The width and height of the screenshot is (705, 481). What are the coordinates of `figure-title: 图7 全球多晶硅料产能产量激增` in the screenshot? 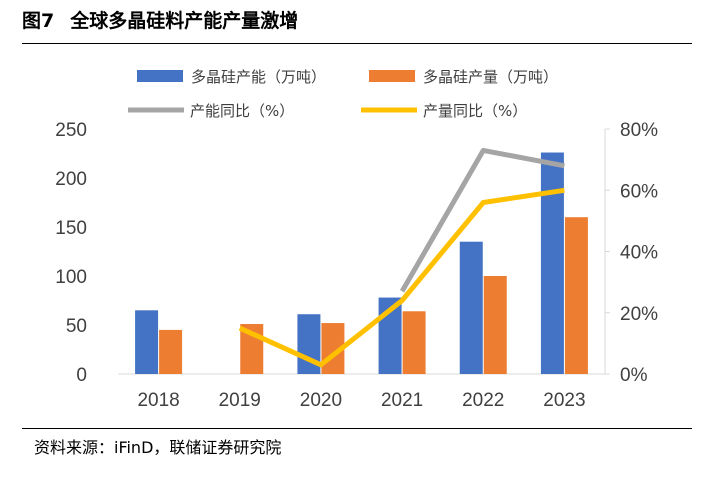 It's located at (160, 19).